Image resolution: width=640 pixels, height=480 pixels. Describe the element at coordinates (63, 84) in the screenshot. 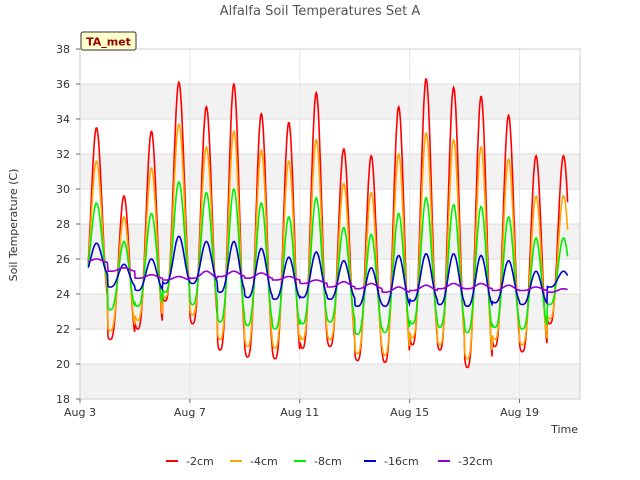

I see `y-tick-label: 36` at that location.